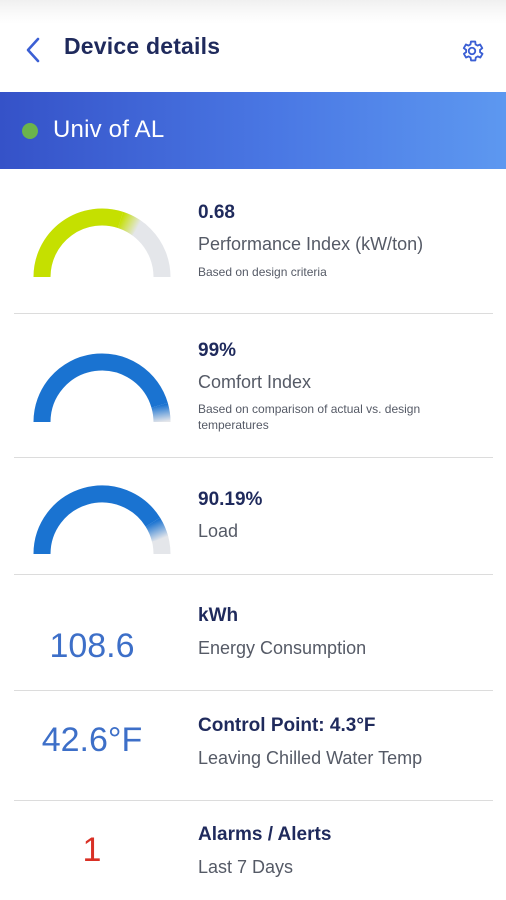 The height and width of the screenshot is (900, 506). Describe the element at coordinates (218, 615) in the screenshot. I see `energy-consumption-title: kWh` at that location.